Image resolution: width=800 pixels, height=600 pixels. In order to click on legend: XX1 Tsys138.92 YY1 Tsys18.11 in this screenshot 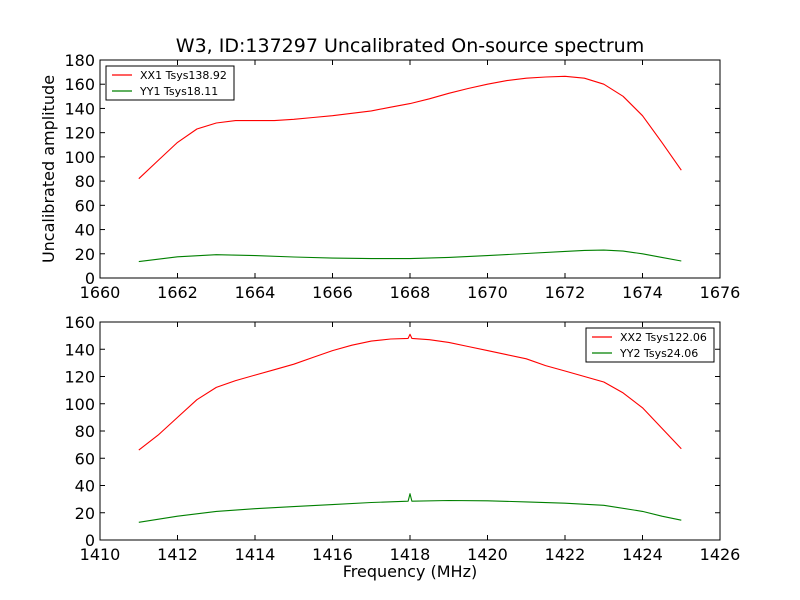, I will do `click(170, 83)`.